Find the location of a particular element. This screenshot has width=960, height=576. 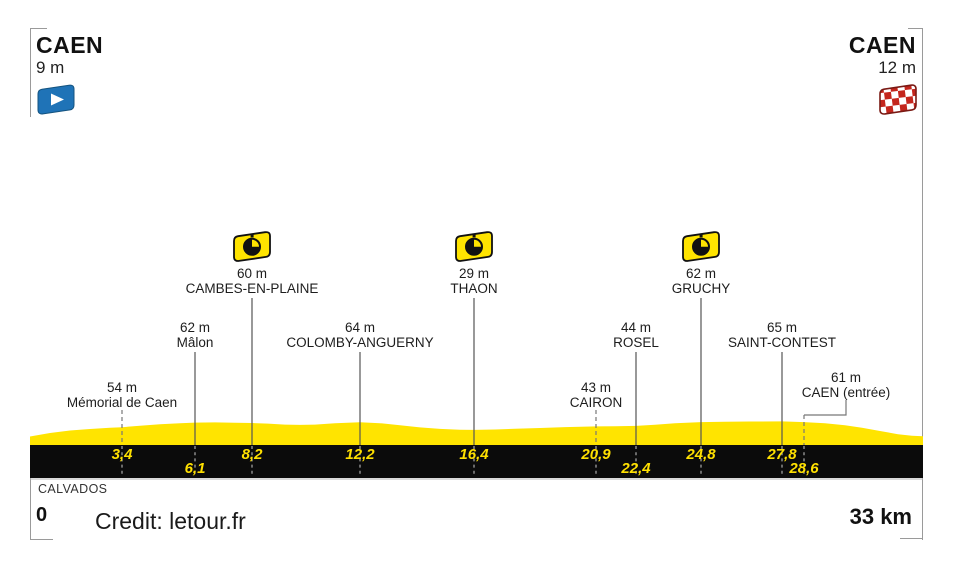

start-name: CAEN is located at coordinates (70, 45).